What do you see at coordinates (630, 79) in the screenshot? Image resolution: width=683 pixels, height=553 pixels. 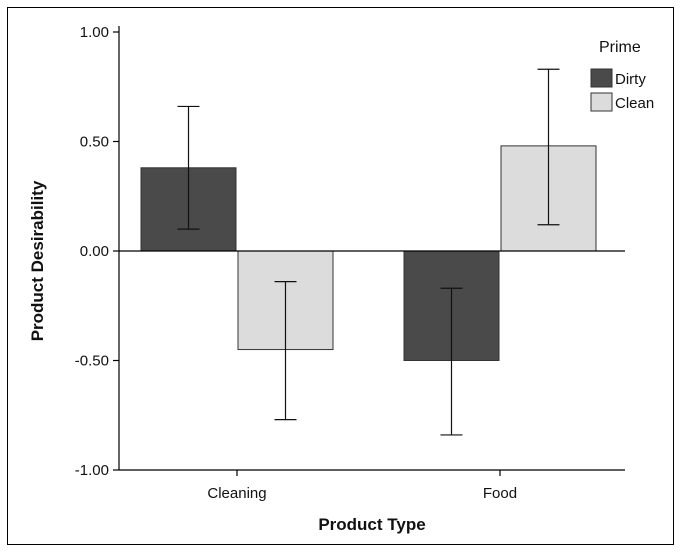 I see `legend-label-dirty: Dirty` at bounding box center [630, 79].